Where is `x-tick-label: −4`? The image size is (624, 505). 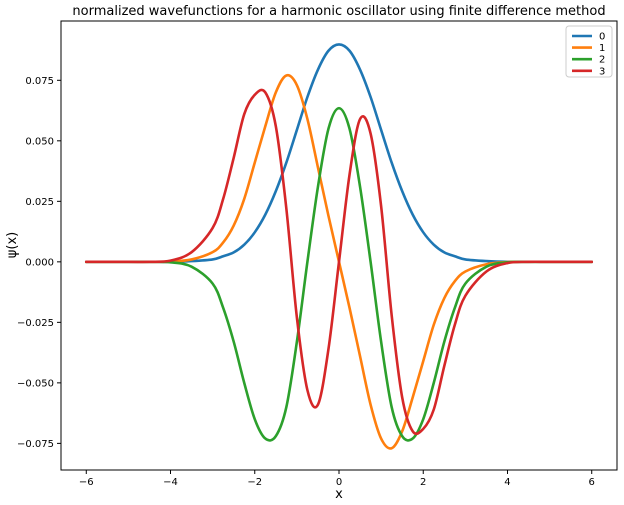
x-tick-label: −4 is located at coordinates (170, 482).